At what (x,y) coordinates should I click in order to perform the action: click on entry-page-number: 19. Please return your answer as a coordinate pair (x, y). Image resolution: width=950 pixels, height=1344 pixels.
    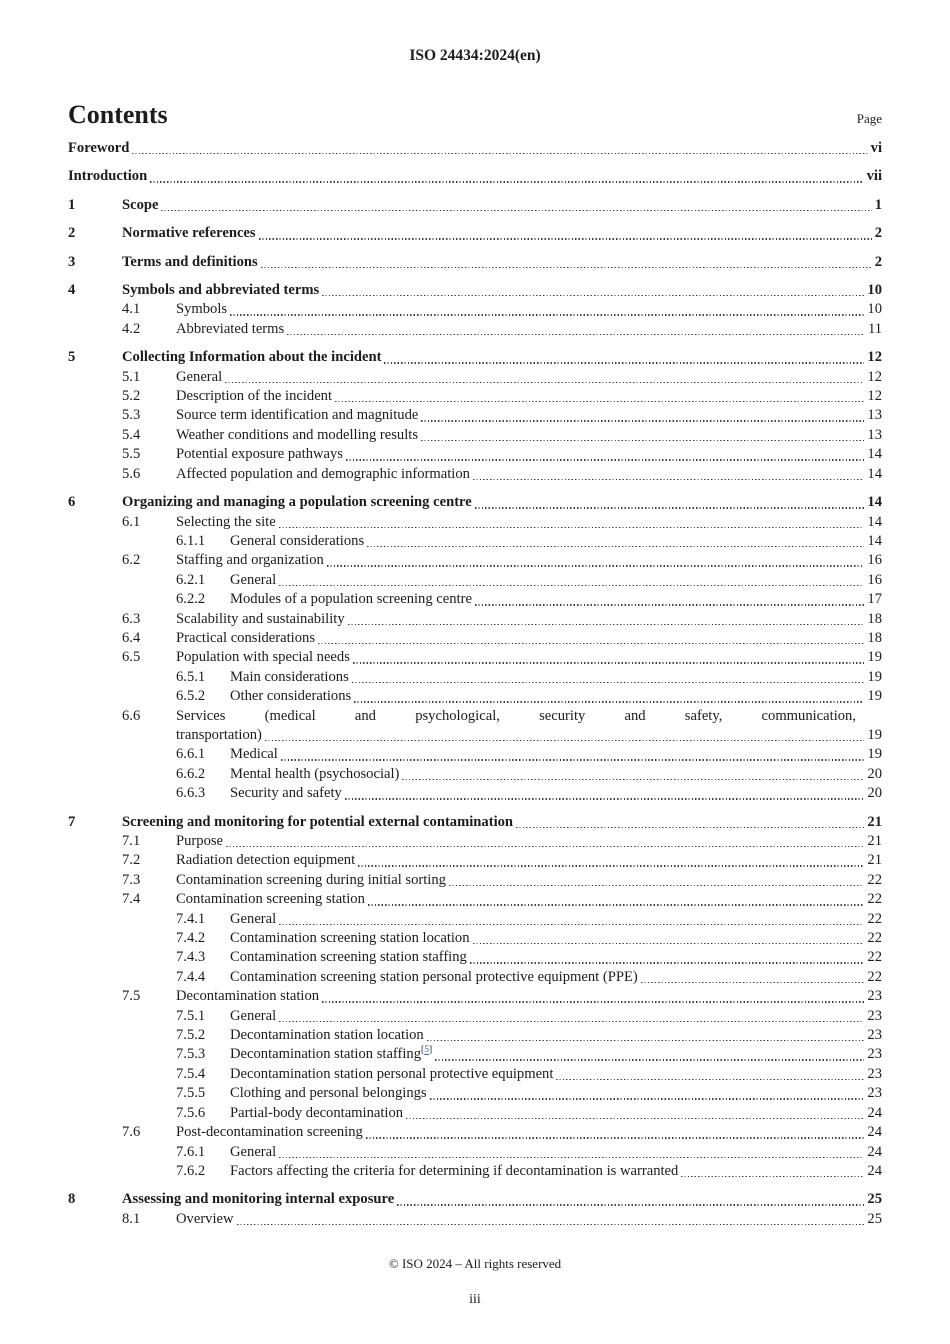
    Looking at the image, I should click on (874, 754).